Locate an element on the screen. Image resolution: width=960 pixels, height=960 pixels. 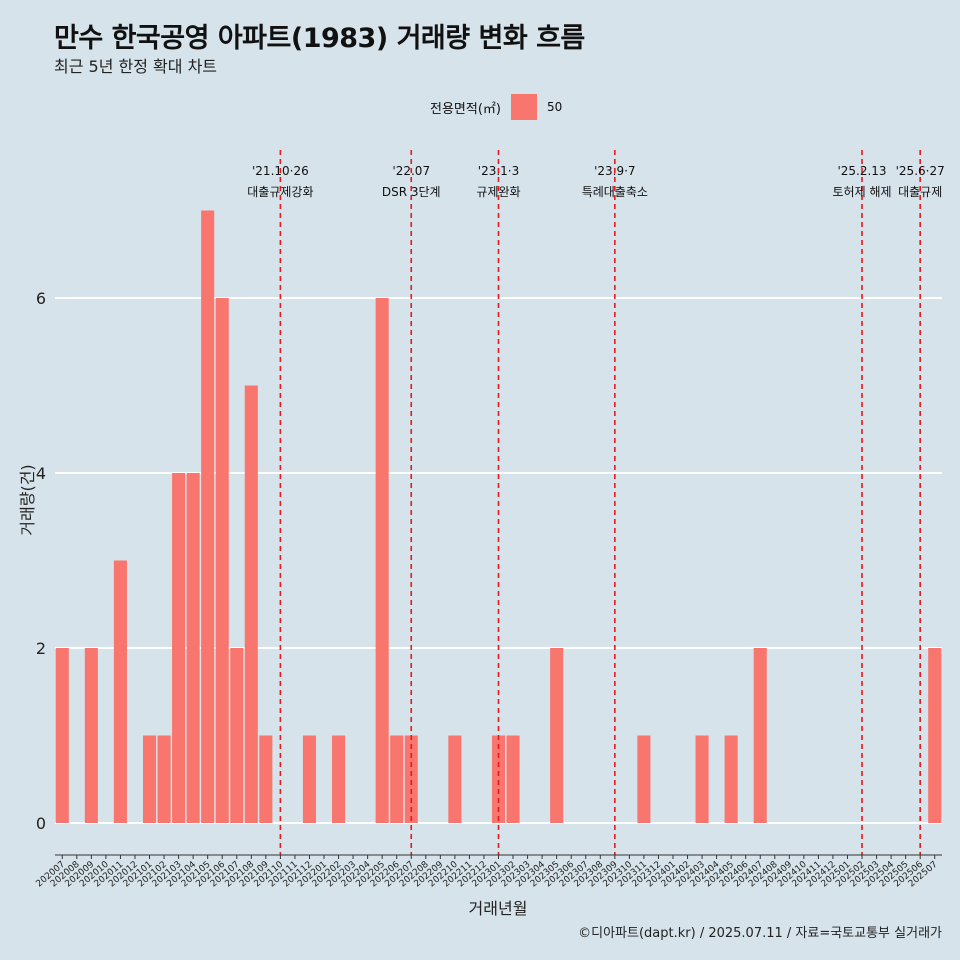
event-date-label: '22.07 is located at coordinates (411, 171).